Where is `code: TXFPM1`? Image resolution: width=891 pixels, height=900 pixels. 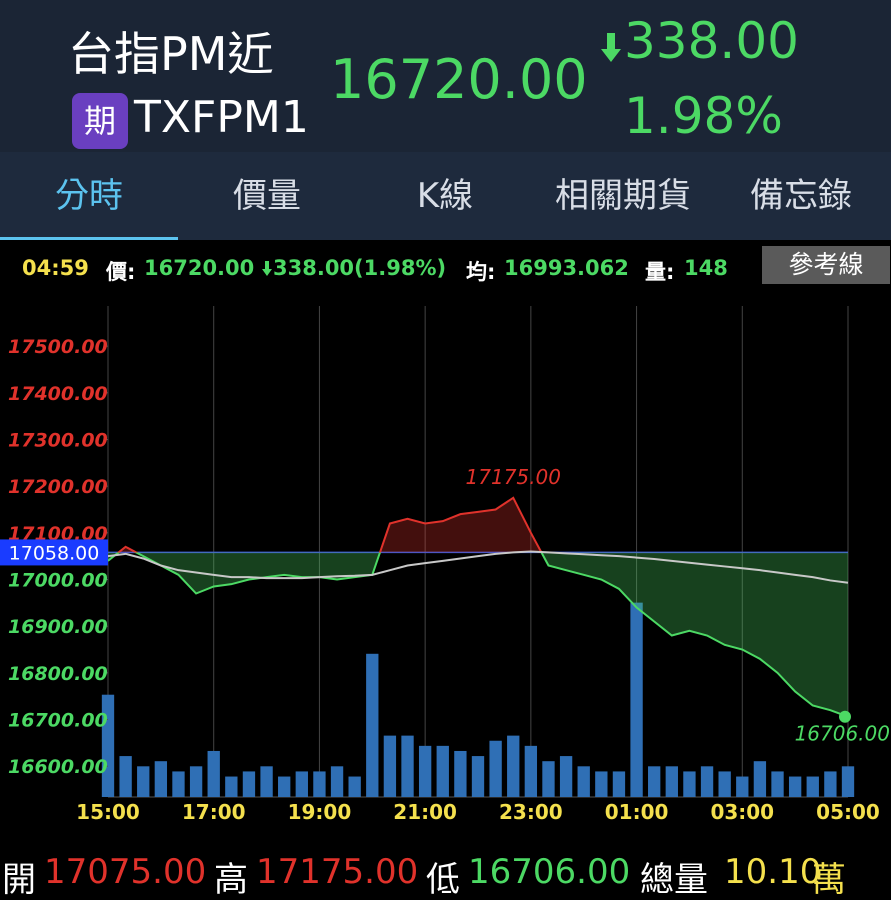
code: TXFPM1 is located at coordinates (221, 117).